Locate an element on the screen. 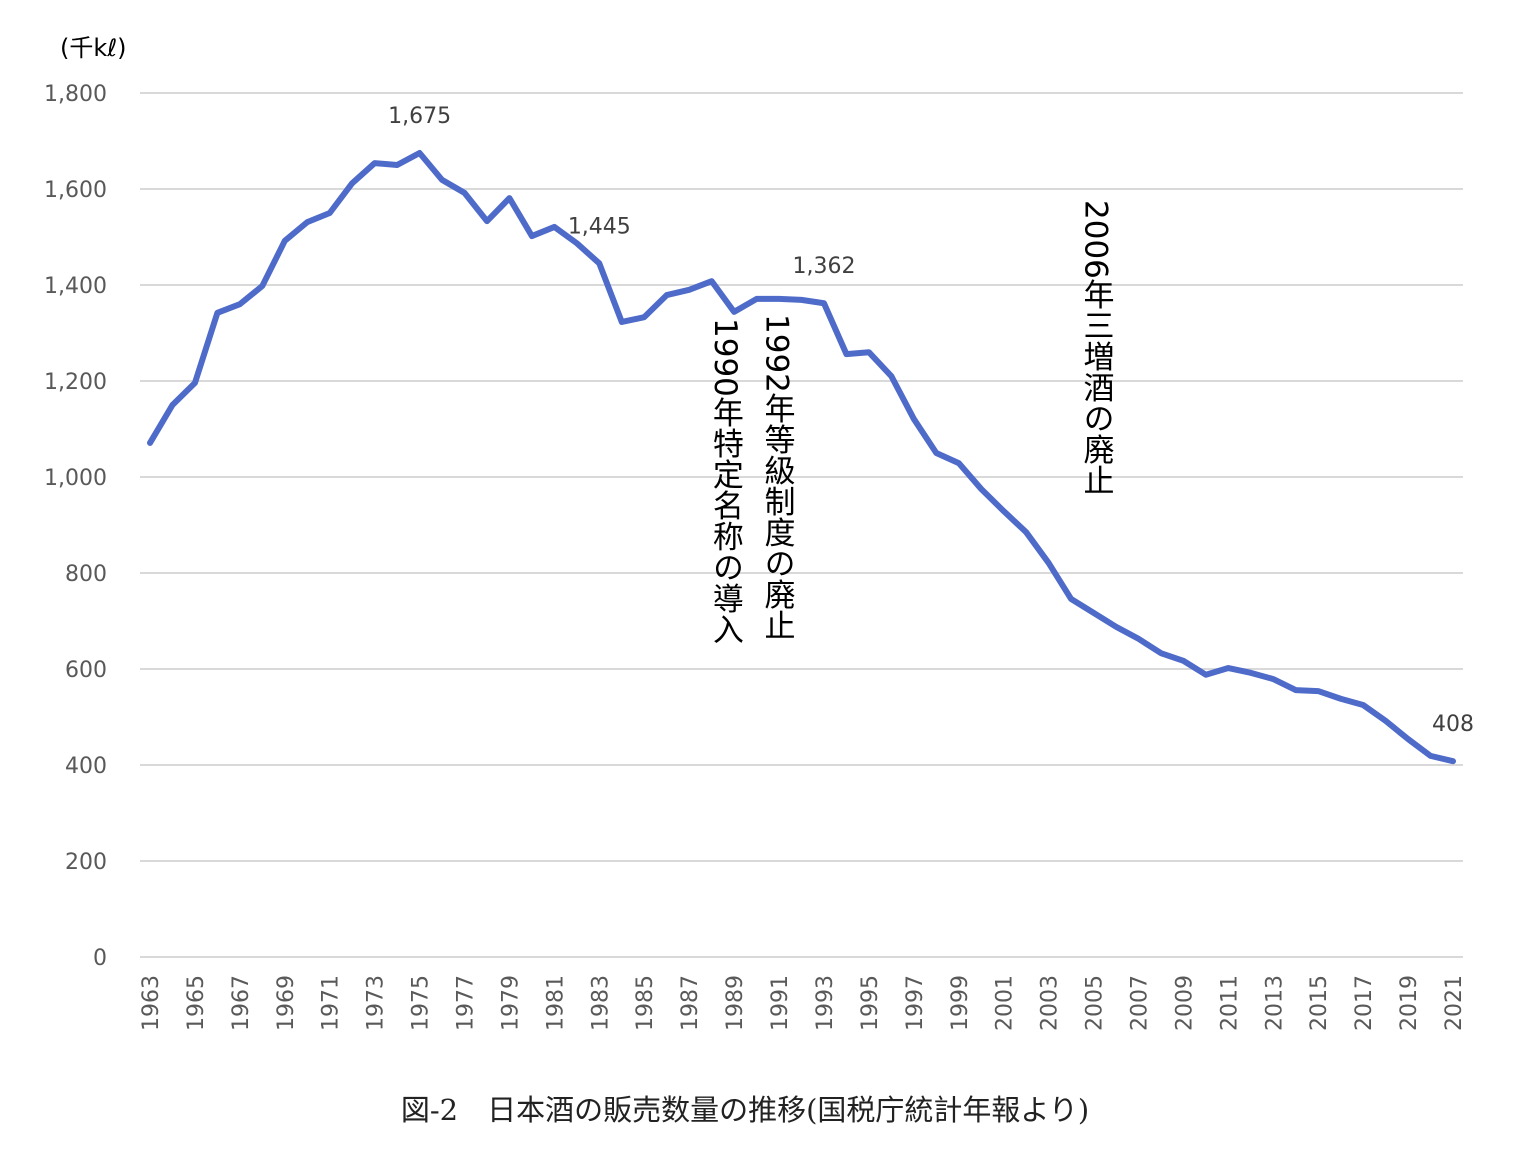 Image resolution: width=1539 pixels, height=1166 pixels. x-tick-label: 1999 is located at coordinates (960, 1003).